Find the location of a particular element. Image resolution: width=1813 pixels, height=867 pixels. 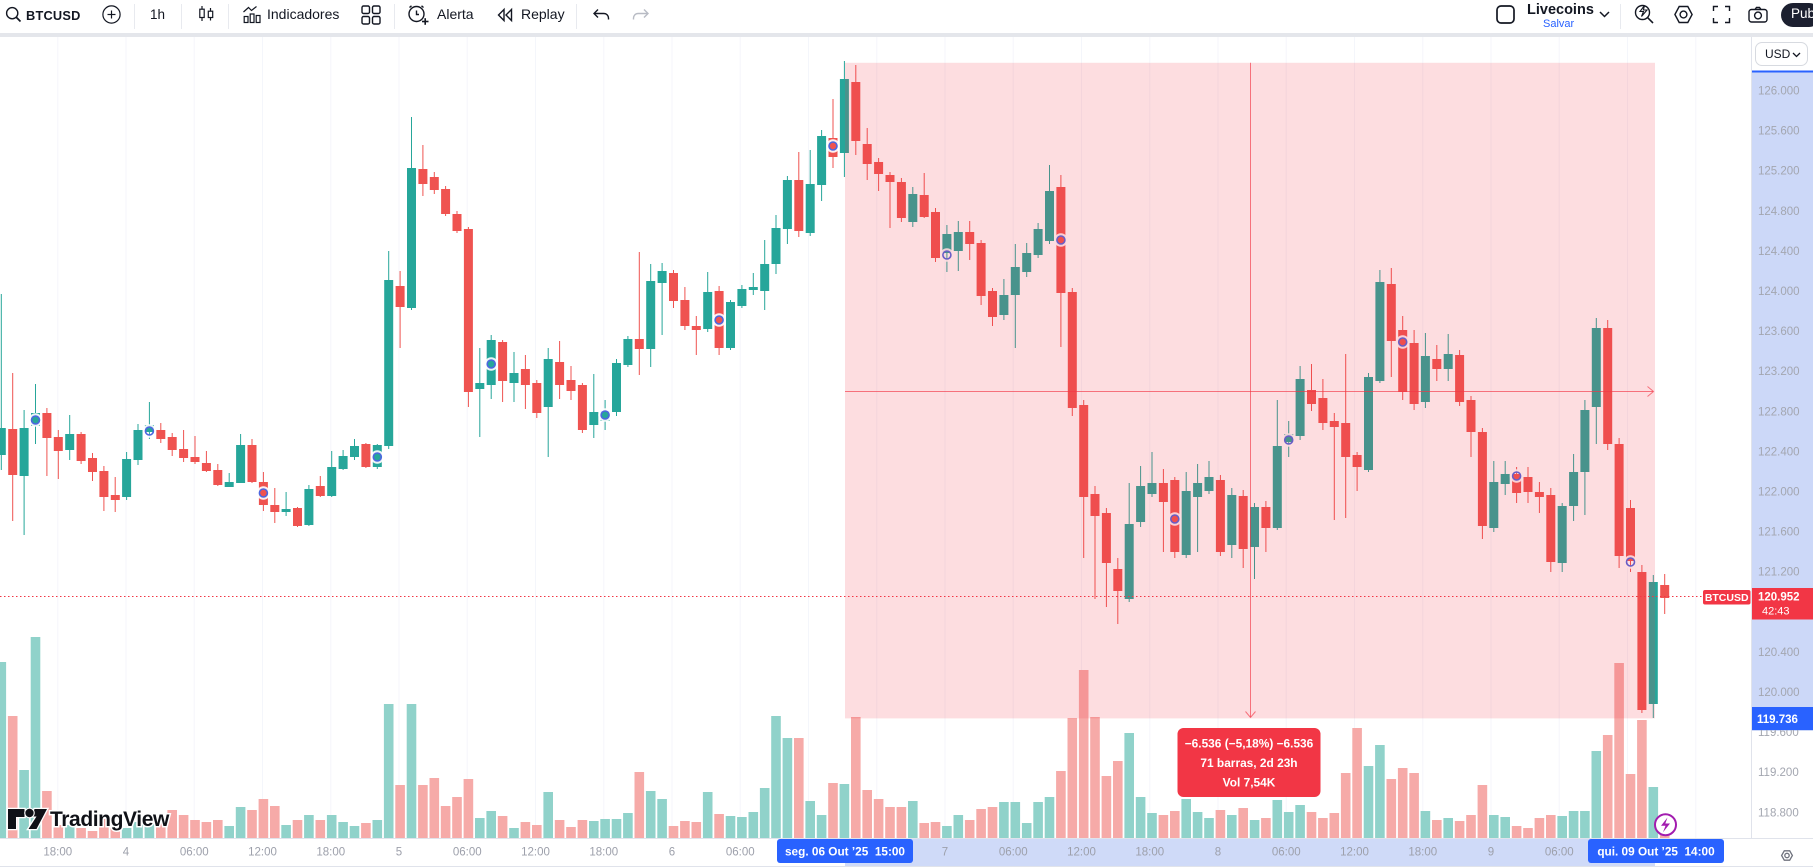

svg-text: 121.200 is located at coordinates (1779, 573).